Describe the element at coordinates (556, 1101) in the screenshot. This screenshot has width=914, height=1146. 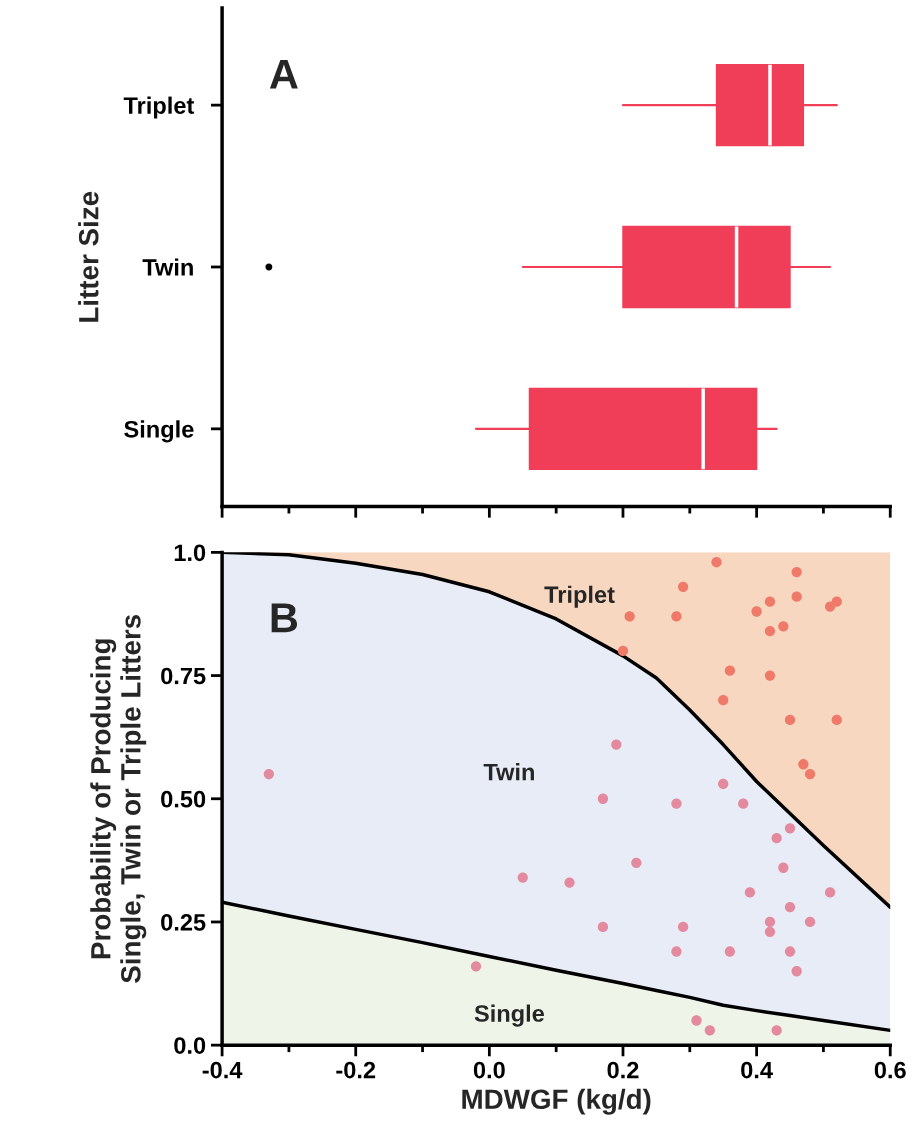
I see `x-axis-title: MDWGF (kg/d)` at that location.